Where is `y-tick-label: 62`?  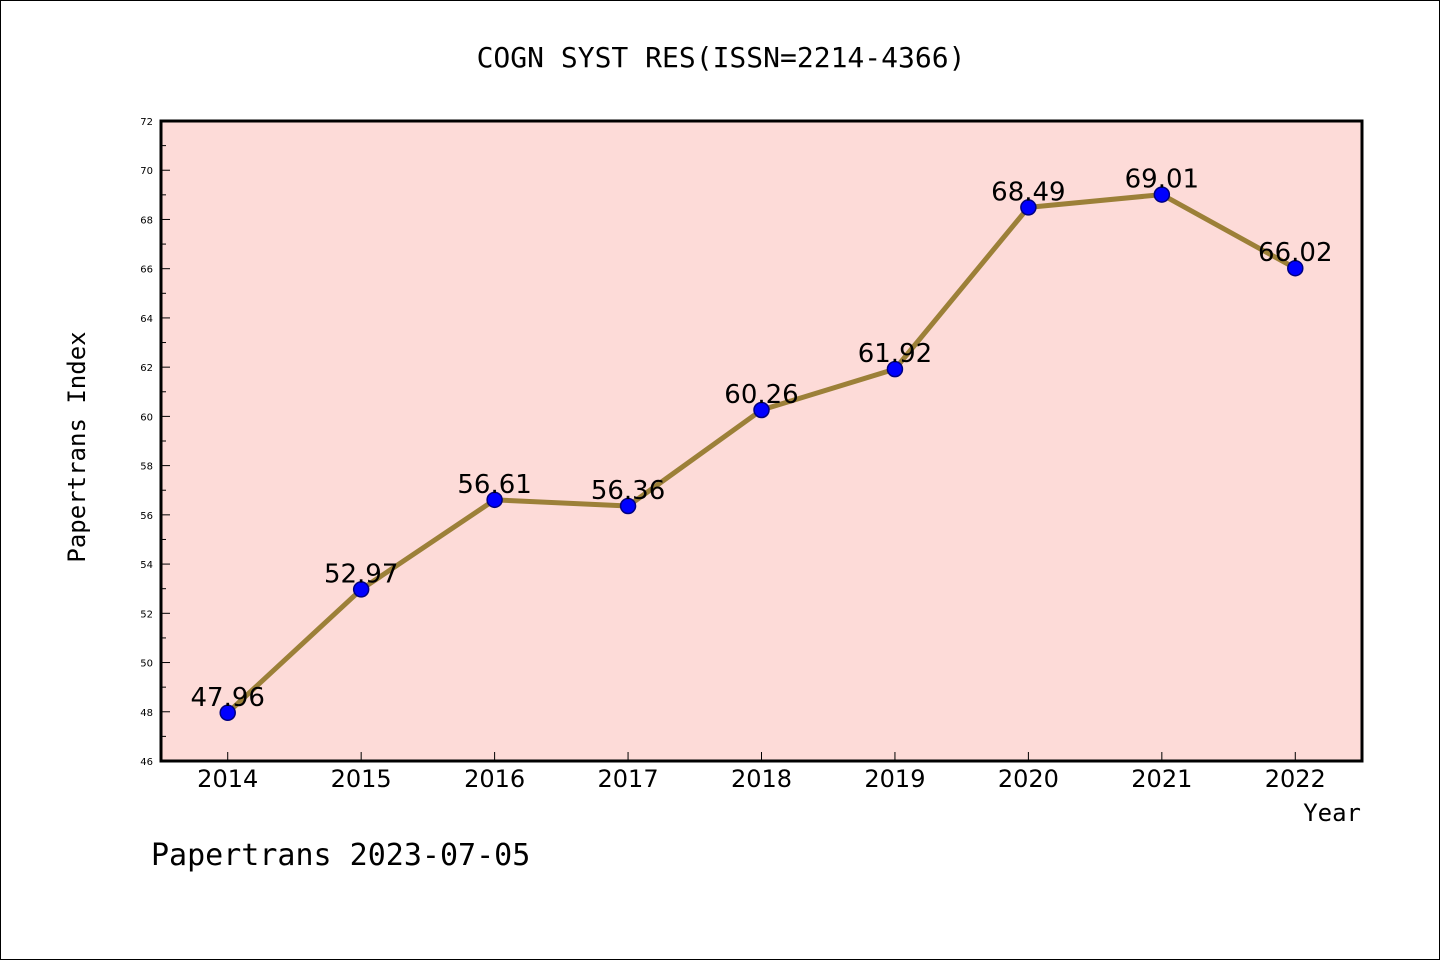
y-tick-label: 62 is located at coordinates (146, 368).